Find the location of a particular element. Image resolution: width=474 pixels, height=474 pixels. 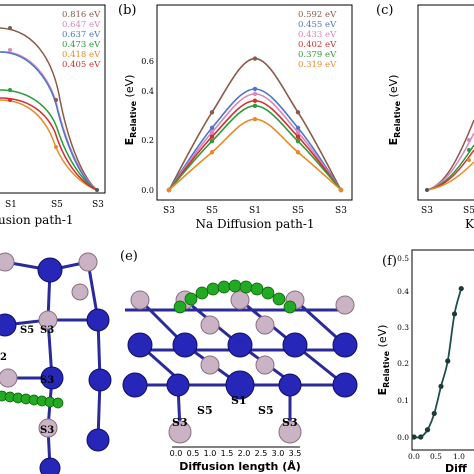

panel-f-ylabel-main: E is located at coordinates (382, 392).